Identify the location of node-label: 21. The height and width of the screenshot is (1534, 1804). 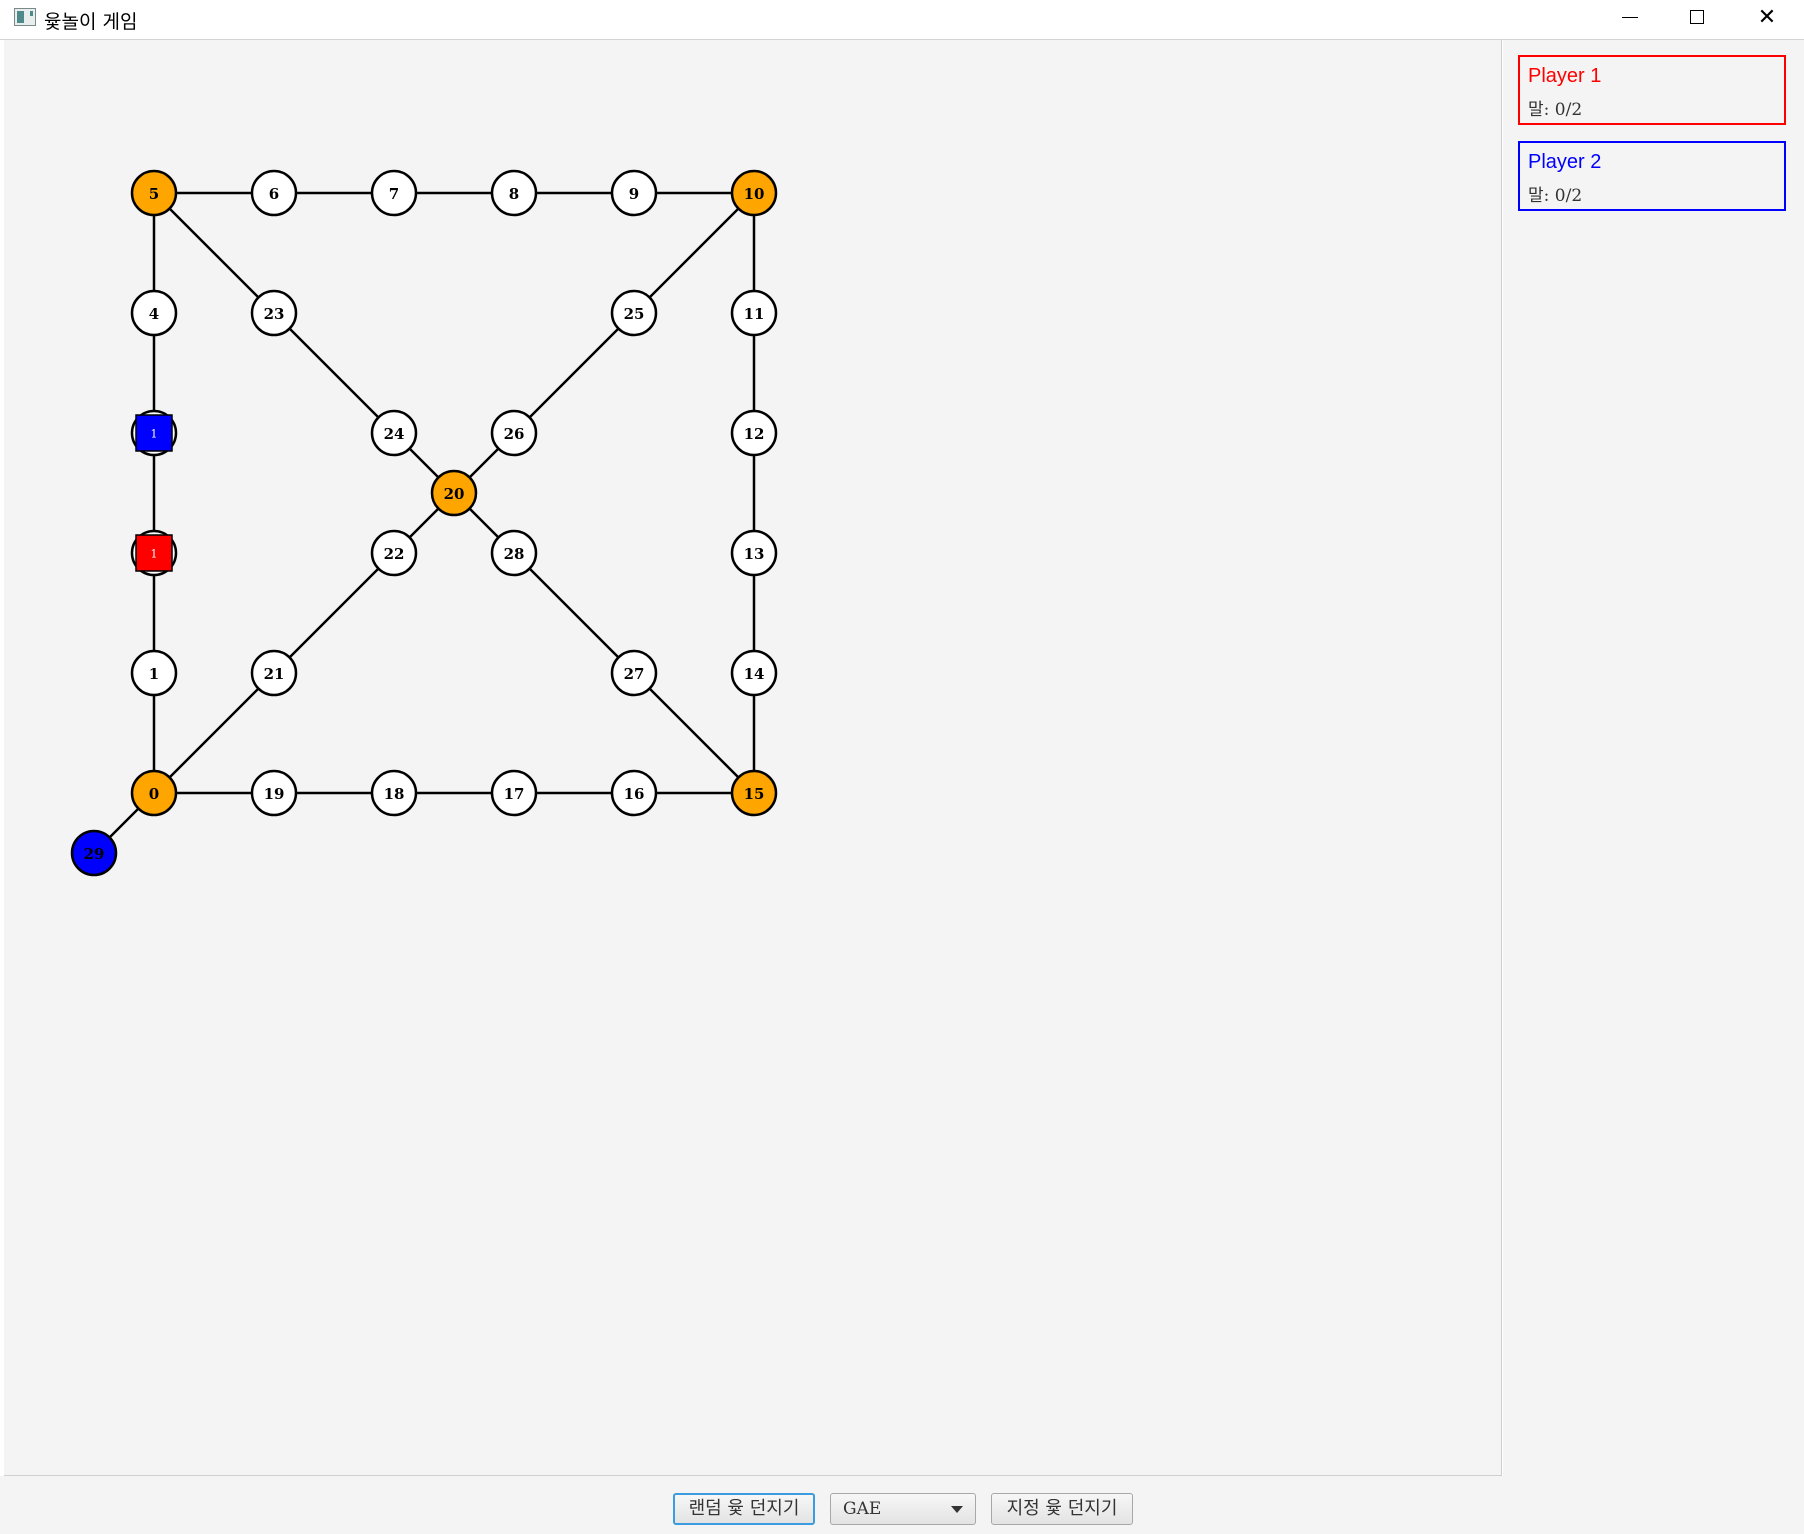
(274, 674).